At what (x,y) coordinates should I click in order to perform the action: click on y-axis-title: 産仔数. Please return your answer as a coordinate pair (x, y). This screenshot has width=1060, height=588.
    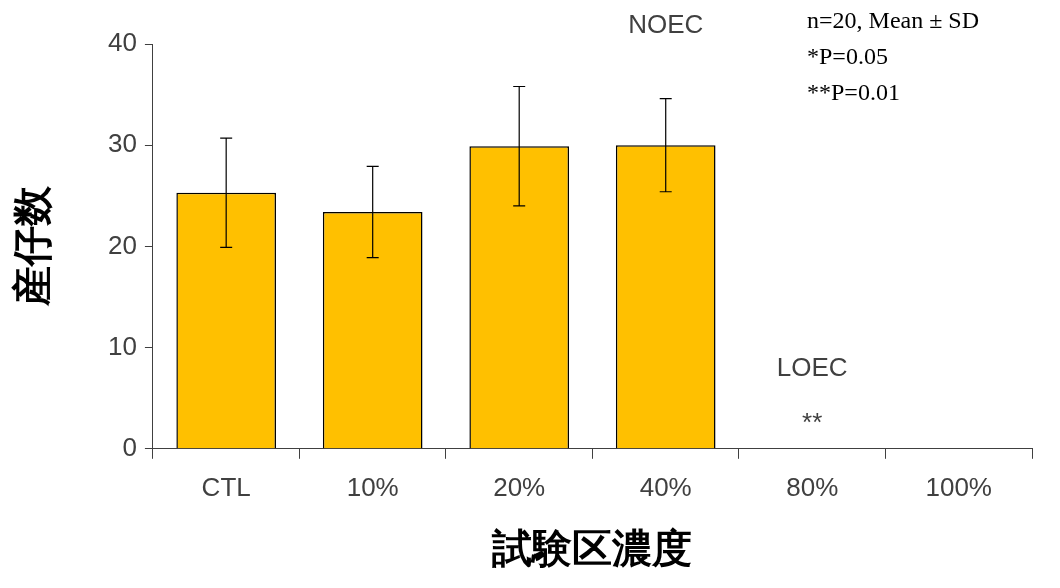
    Looking at the image, I should click on (32, 246).